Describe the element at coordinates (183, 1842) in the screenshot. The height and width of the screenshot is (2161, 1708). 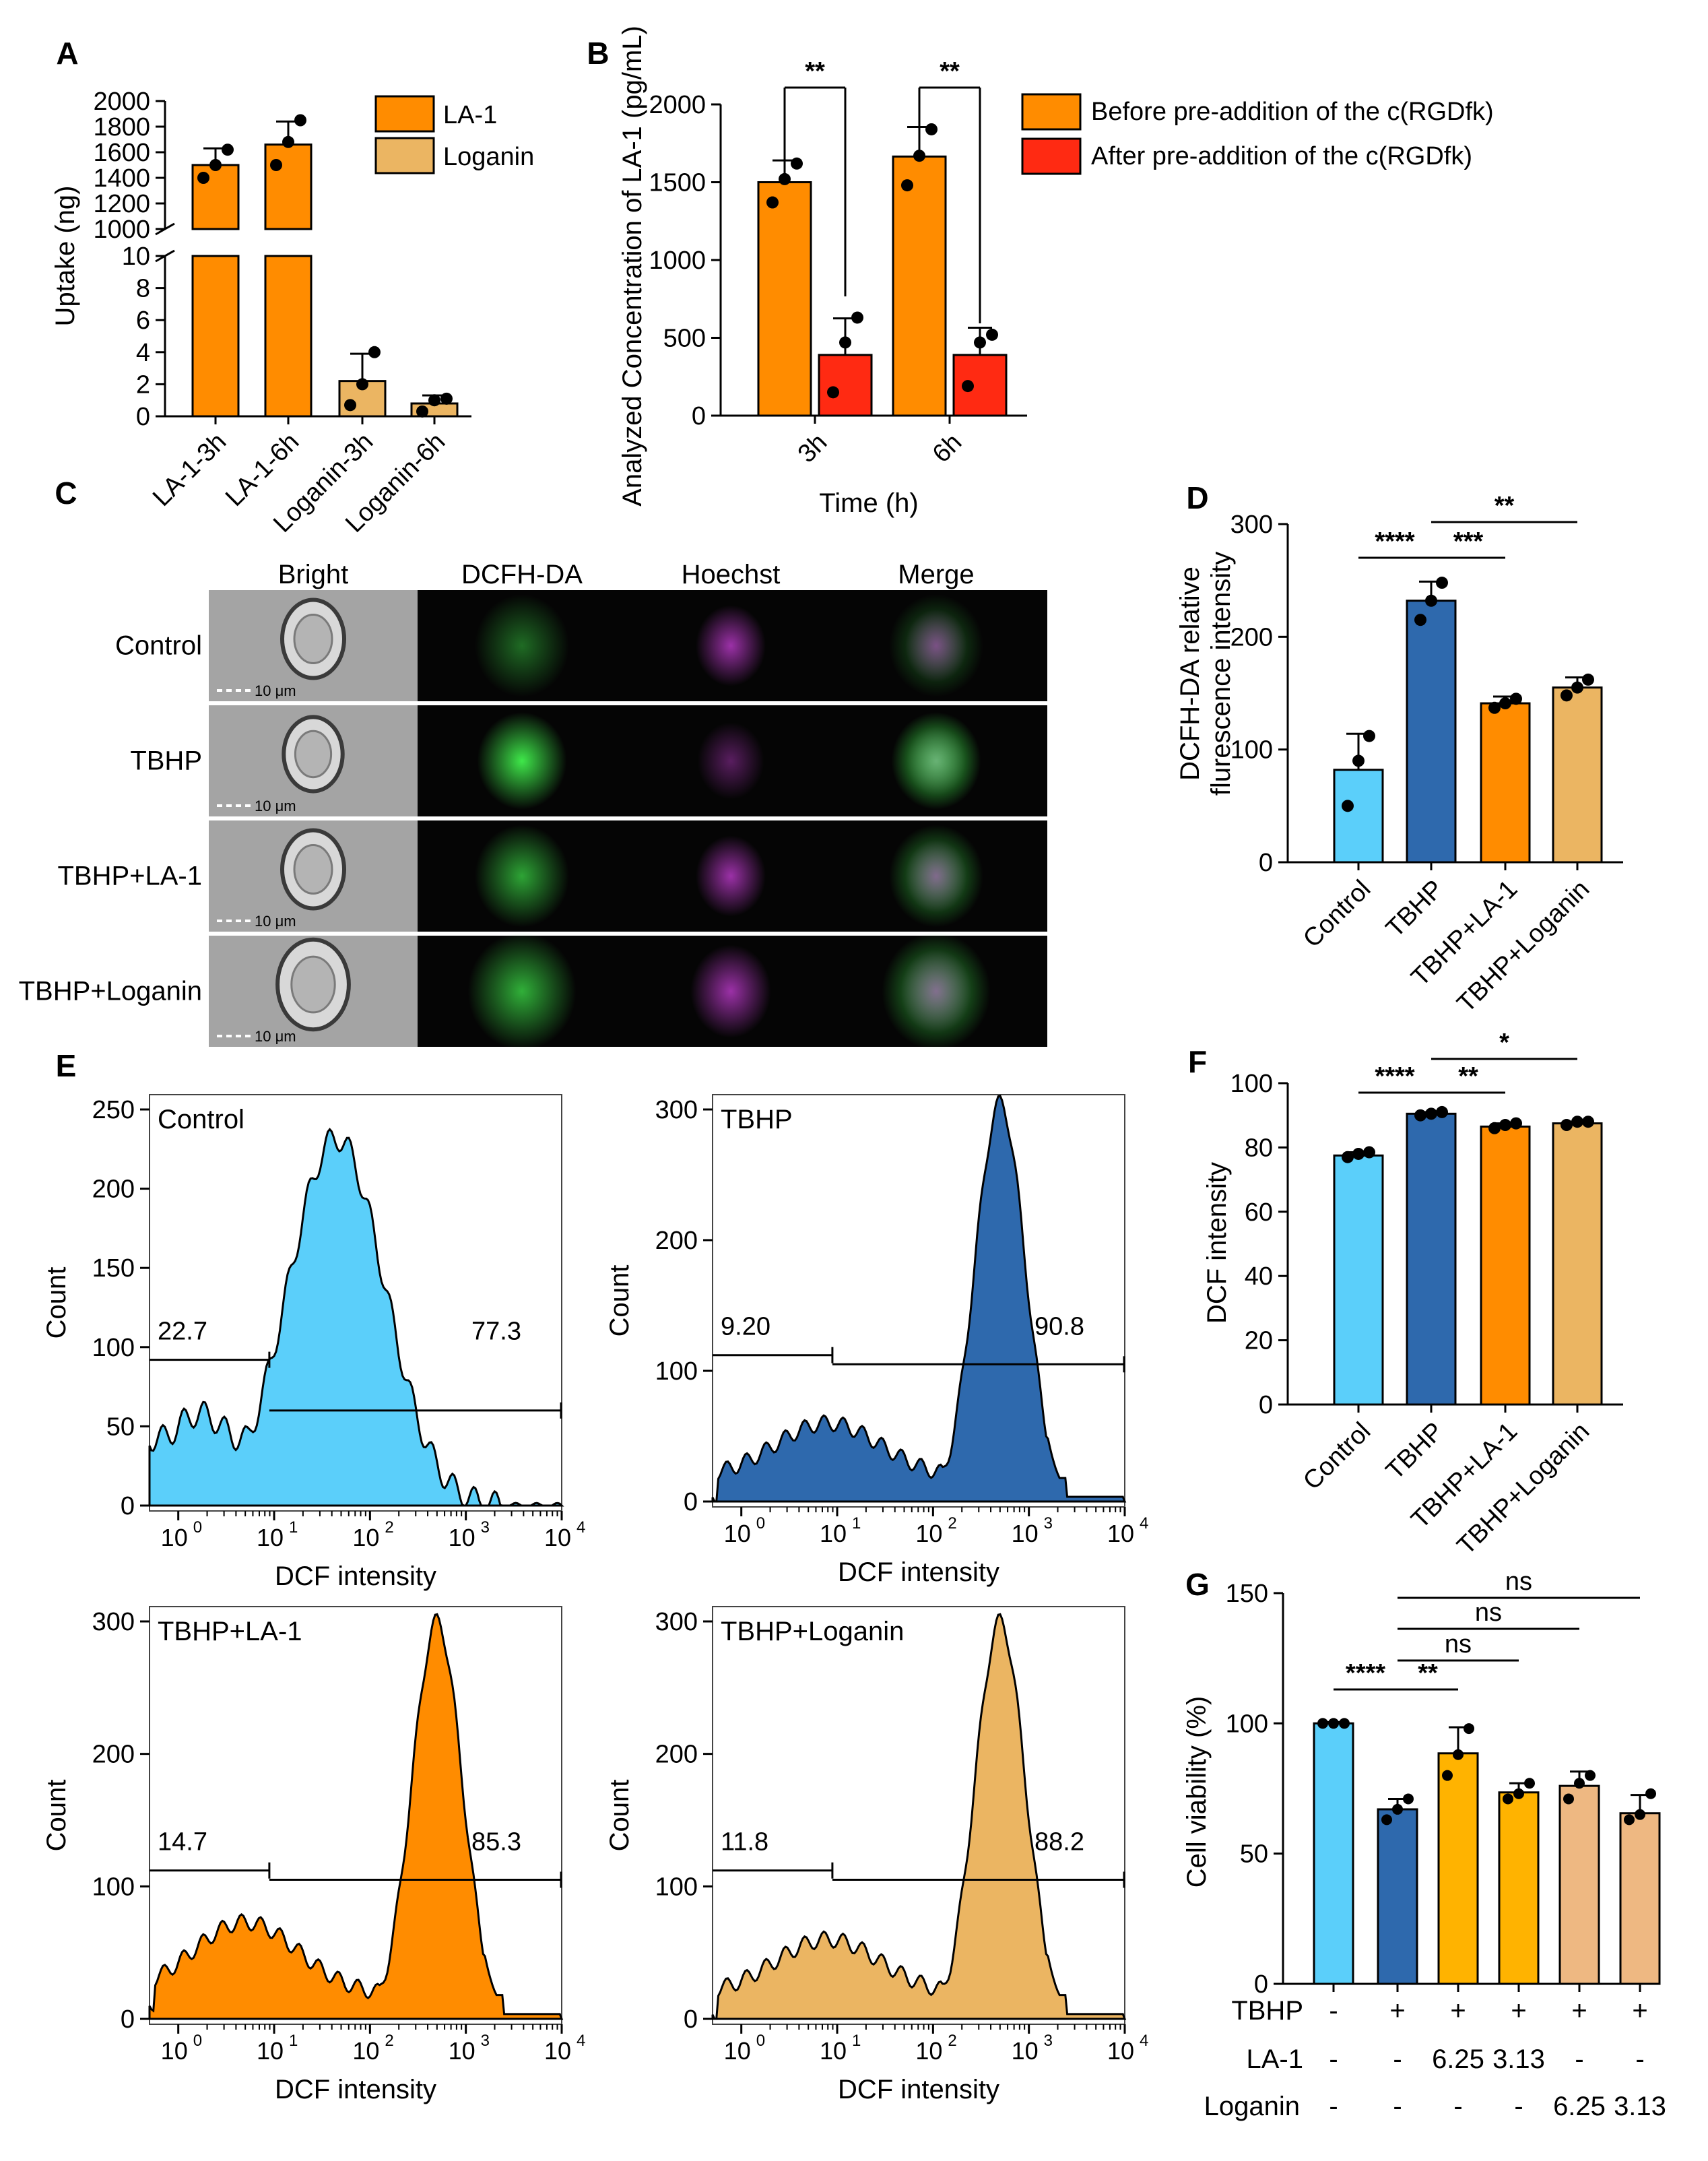
I see `e-gate-left-value: 14.7` at that location.